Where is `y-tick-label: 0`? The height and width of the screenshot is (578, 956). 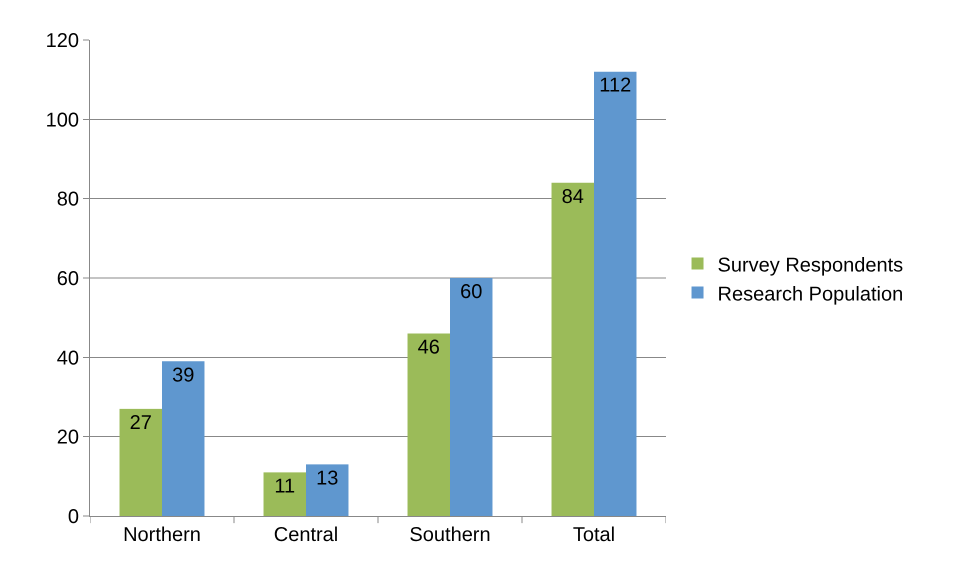
y-tick-label: 0 is located at coordinates (73, 517).